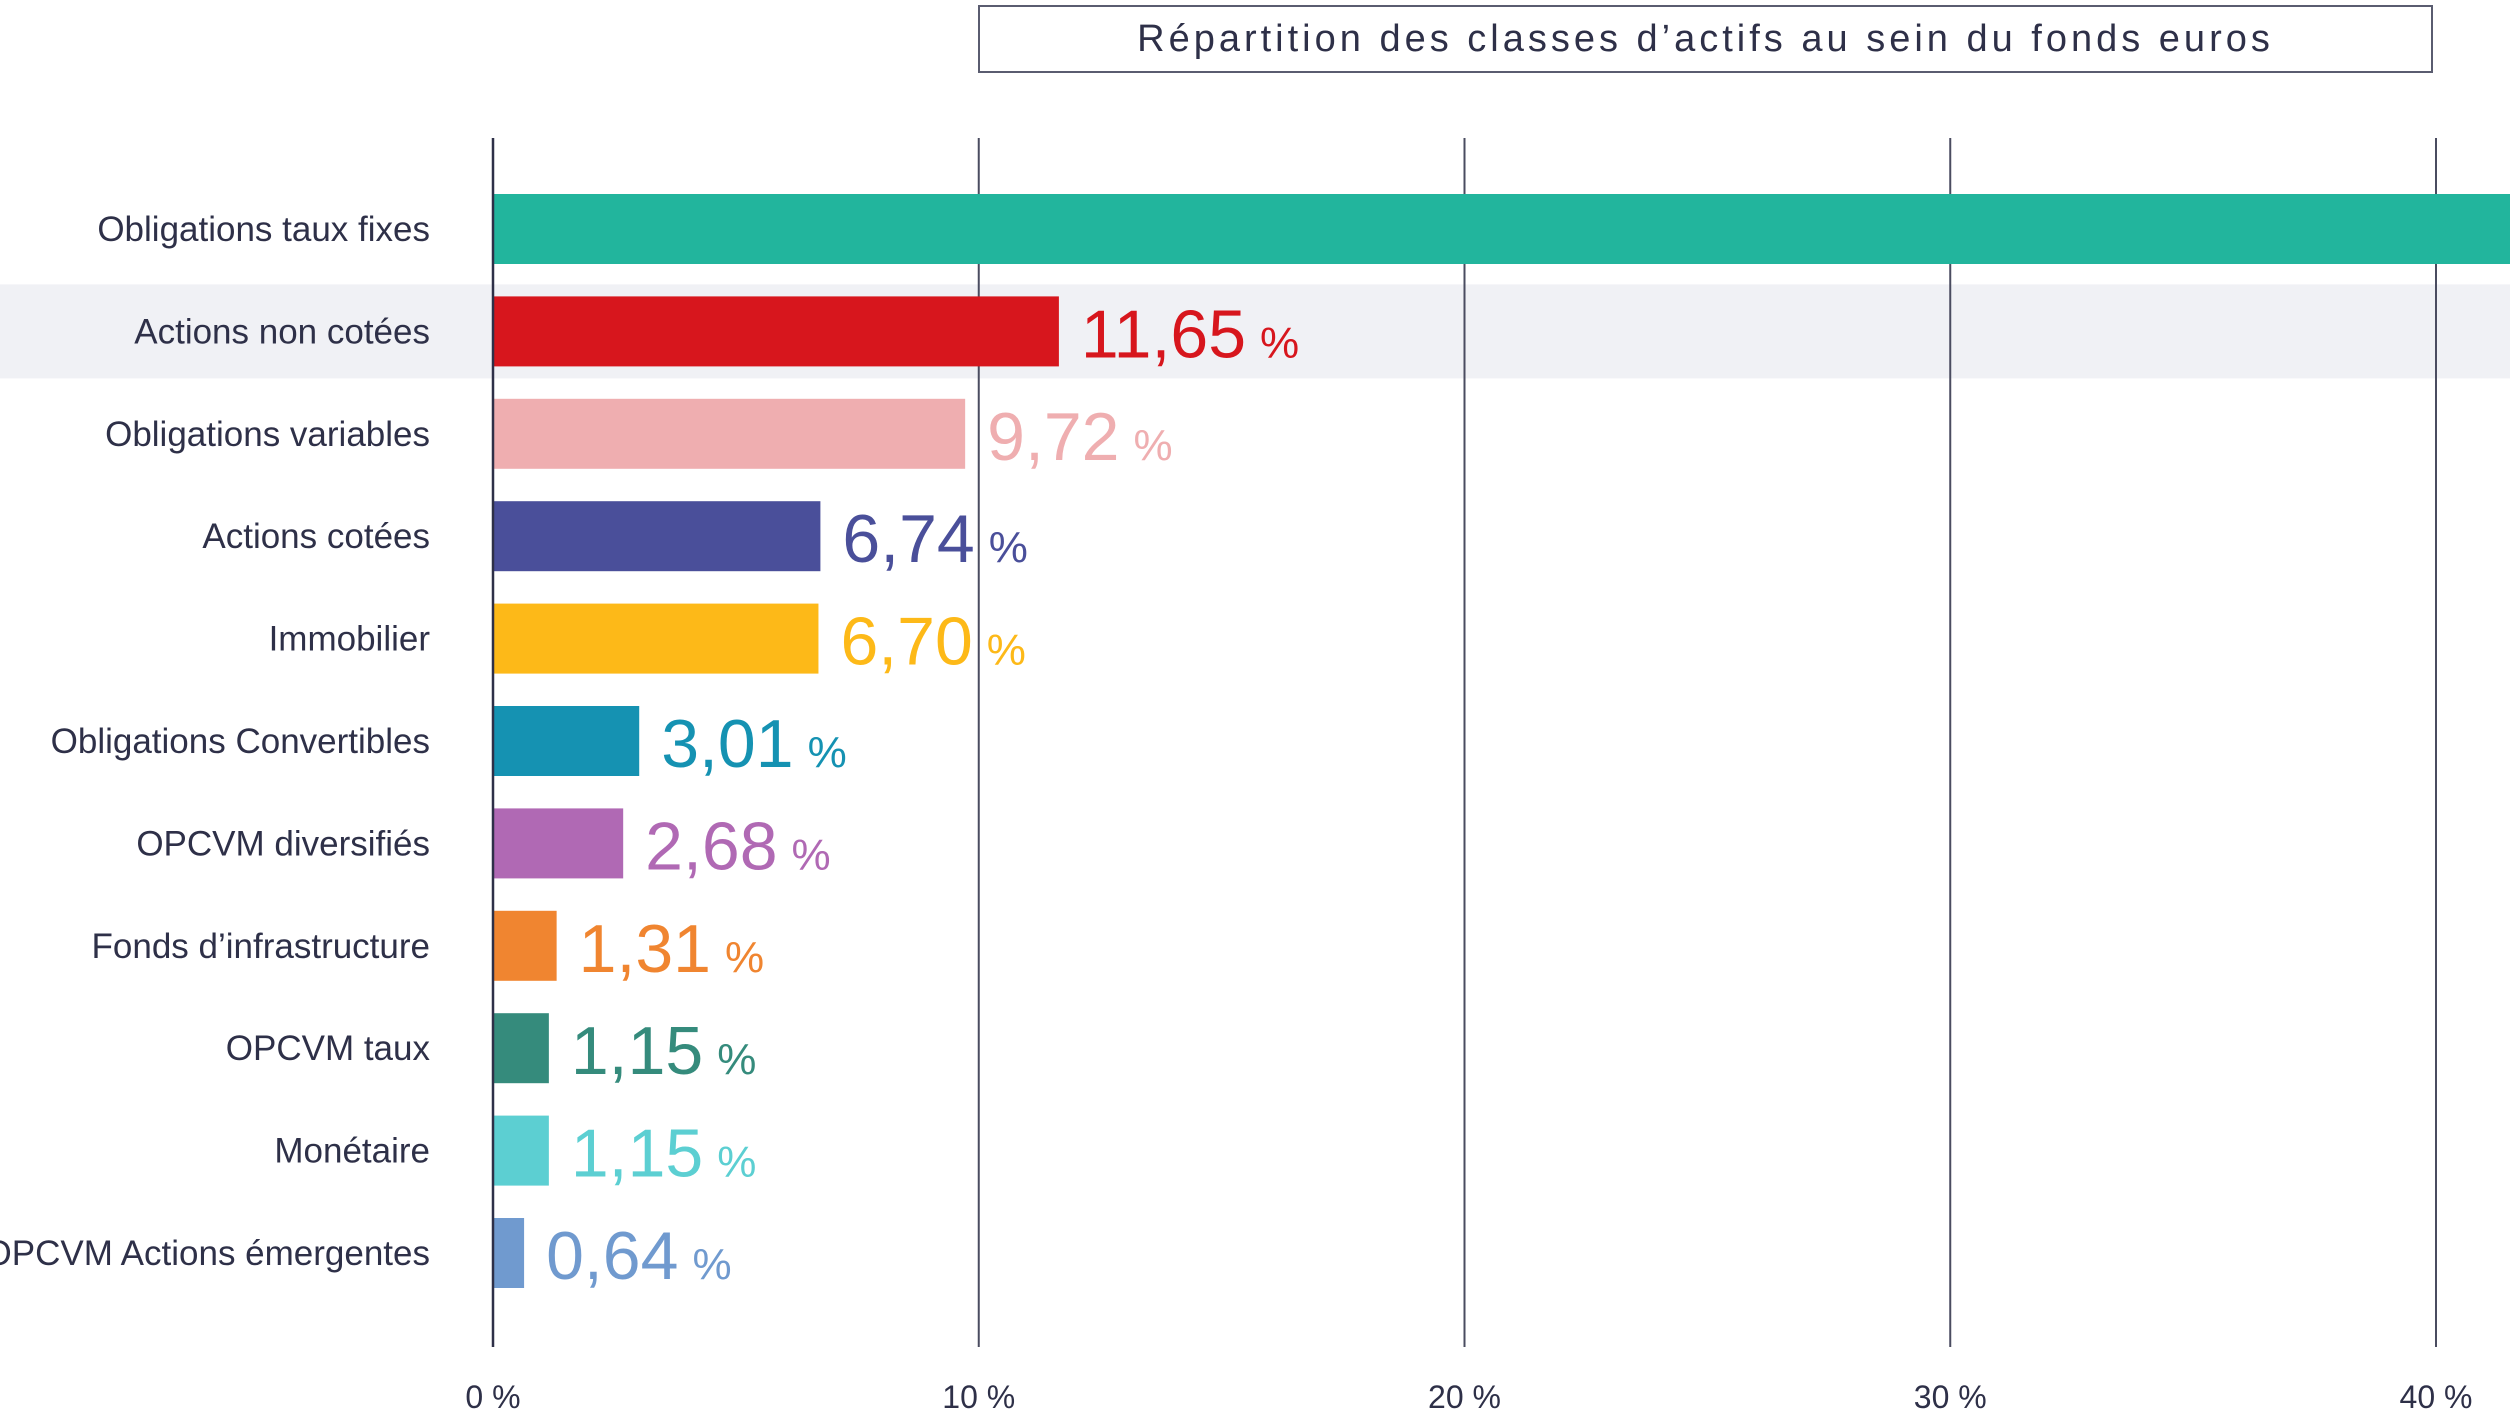 The width and height of the screenshot is (2510, 1412). I want to click on category-label: Obligations variables, so click(267, 434).